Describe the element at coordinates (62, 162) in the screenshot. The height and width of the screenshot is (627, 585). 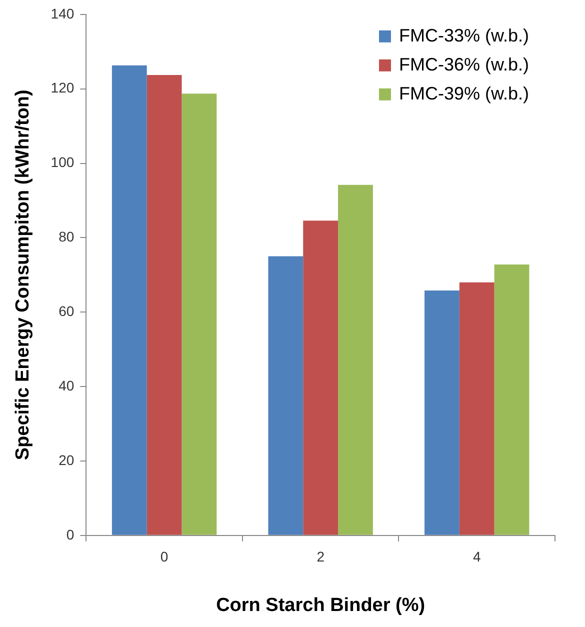
I see `y-tick-label: 100` at that location.